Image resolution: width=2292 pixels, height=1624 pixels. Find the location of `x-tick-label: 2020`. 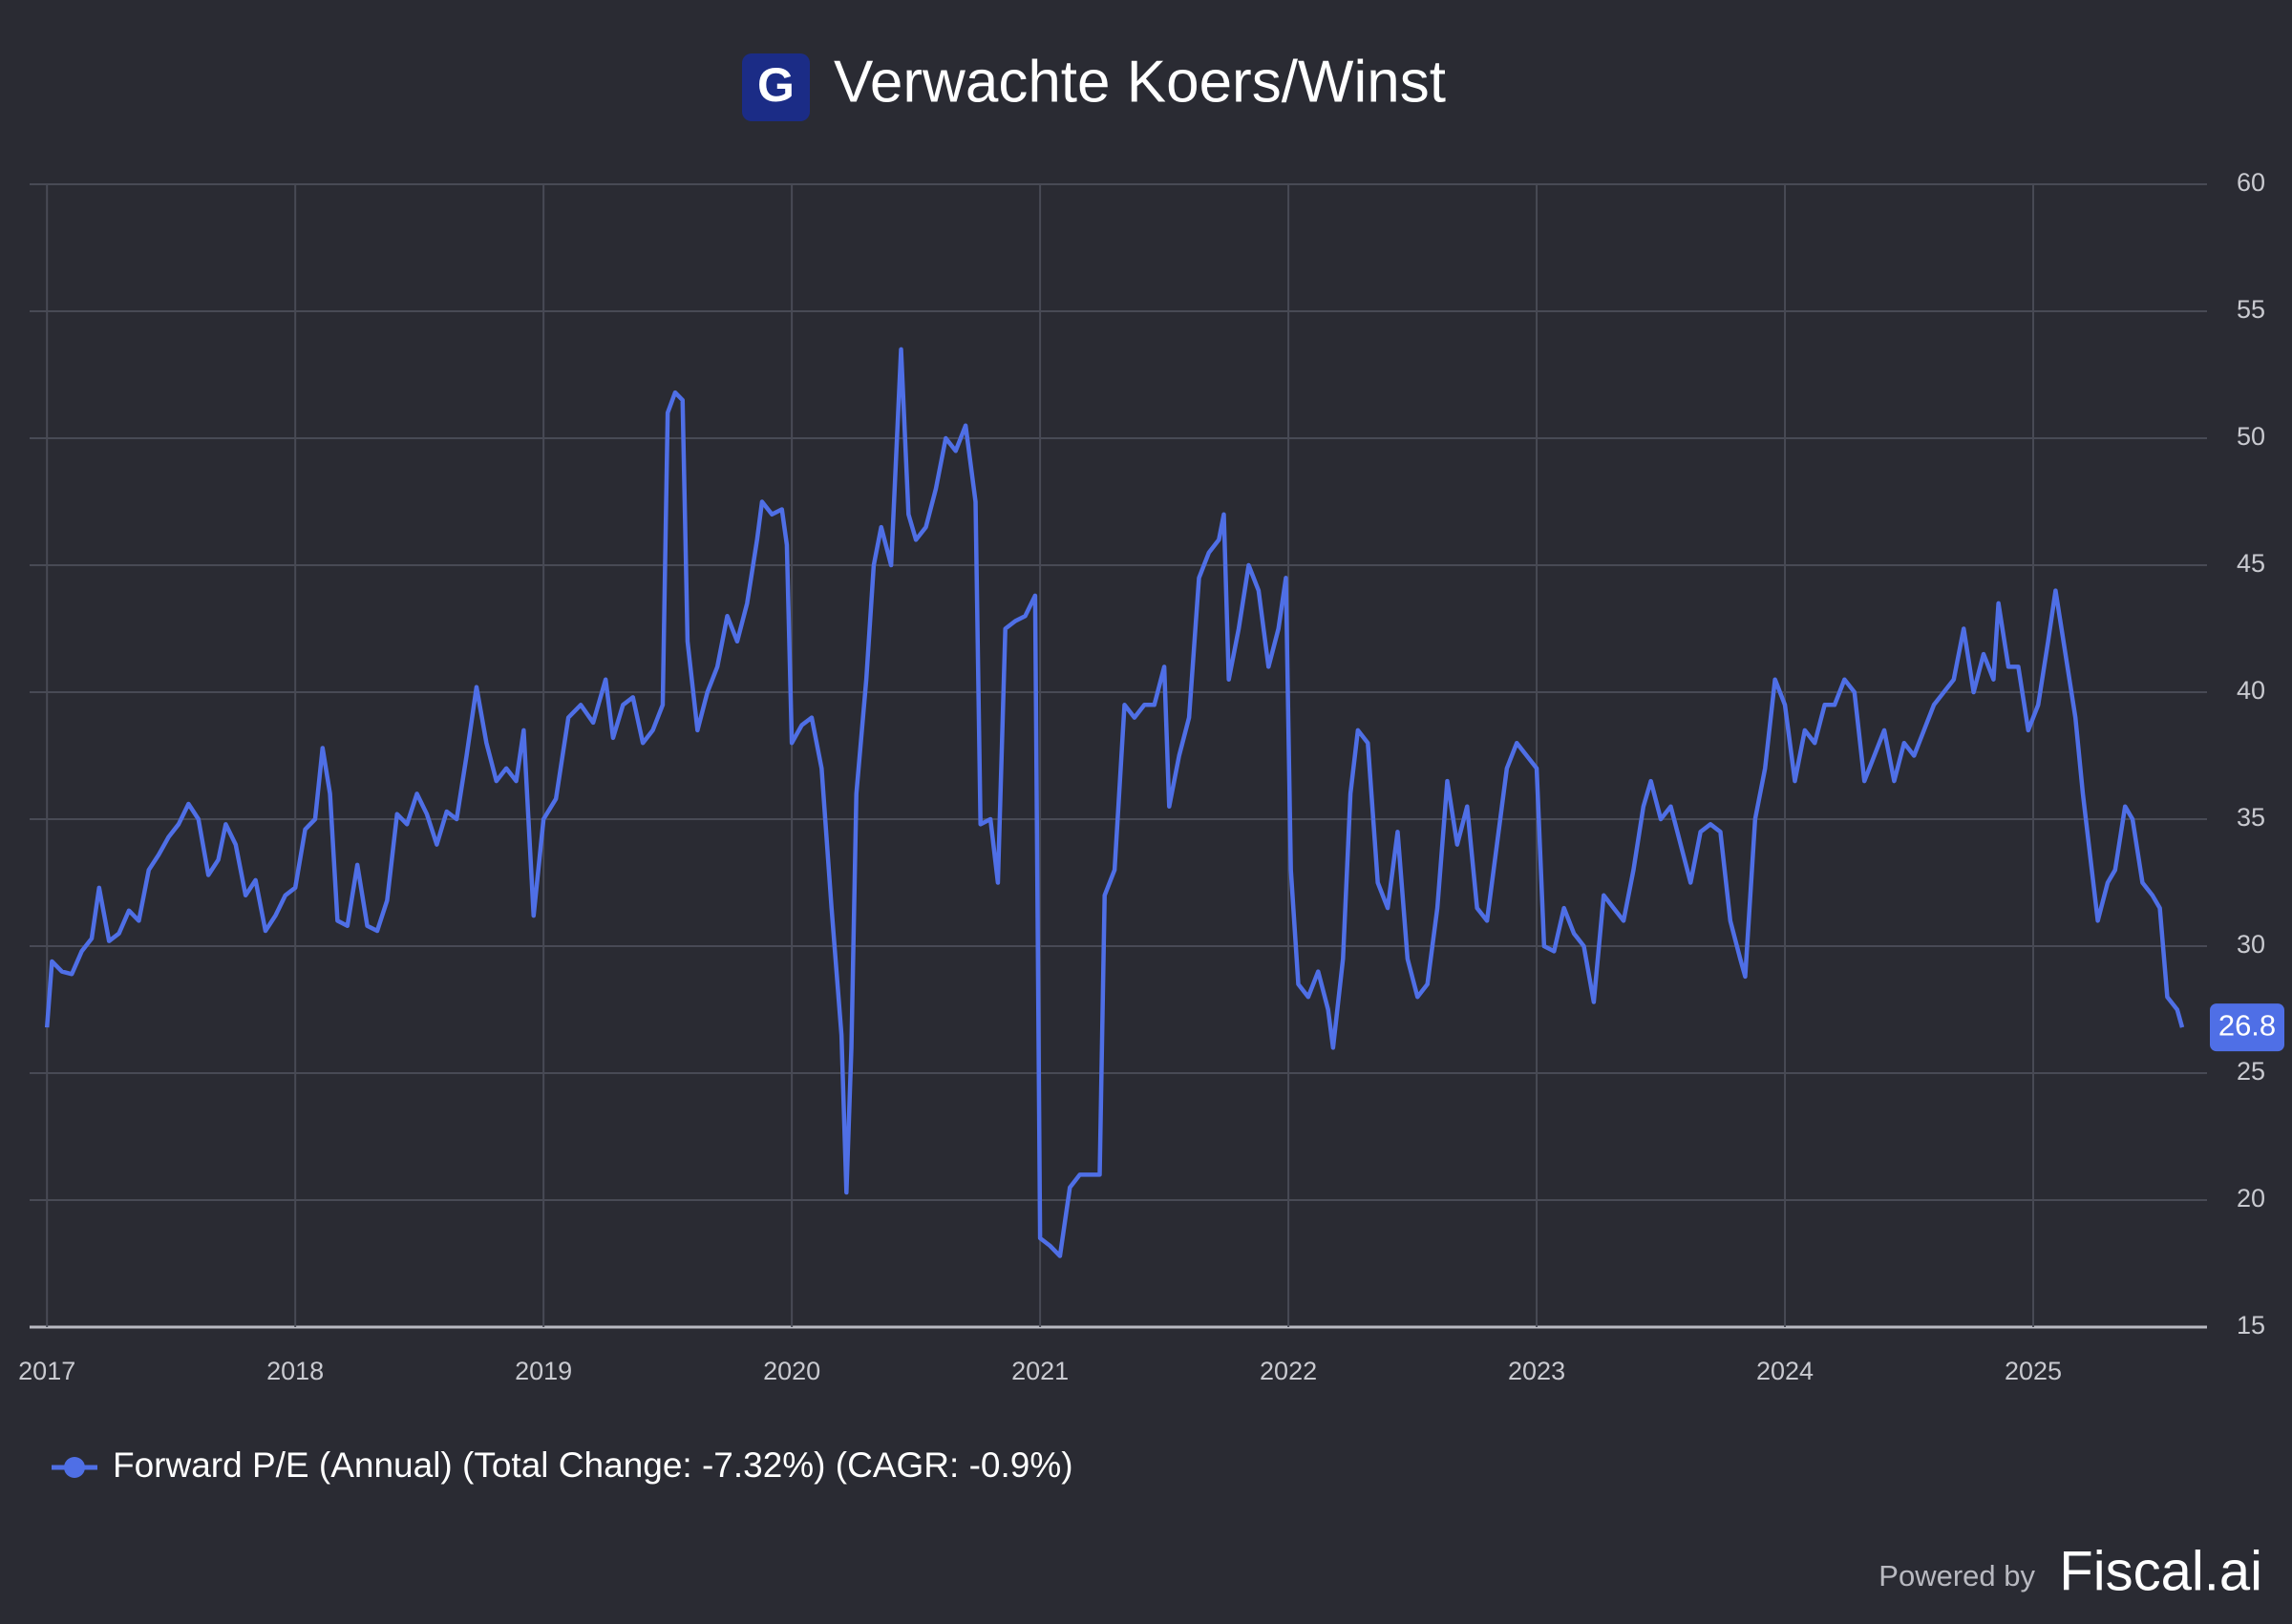

x-tick-label: 2020 is located at coordinates (791, 1371).